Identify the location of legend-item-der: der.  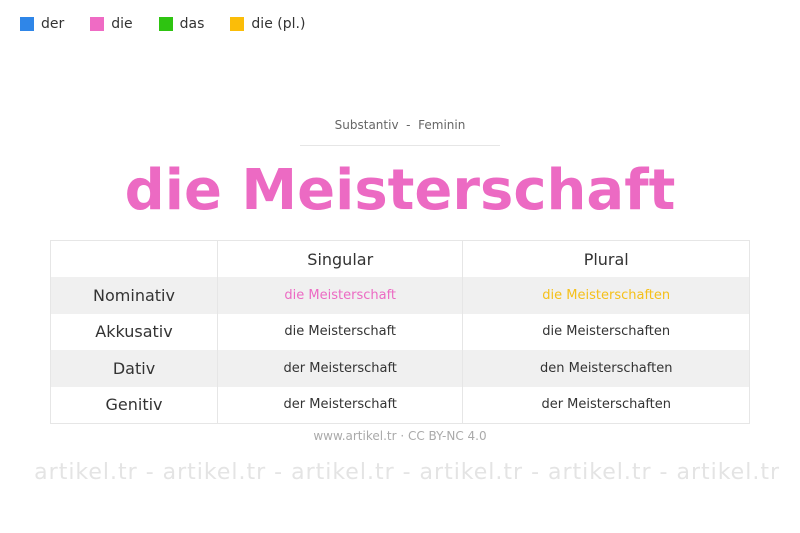
(42, 24).